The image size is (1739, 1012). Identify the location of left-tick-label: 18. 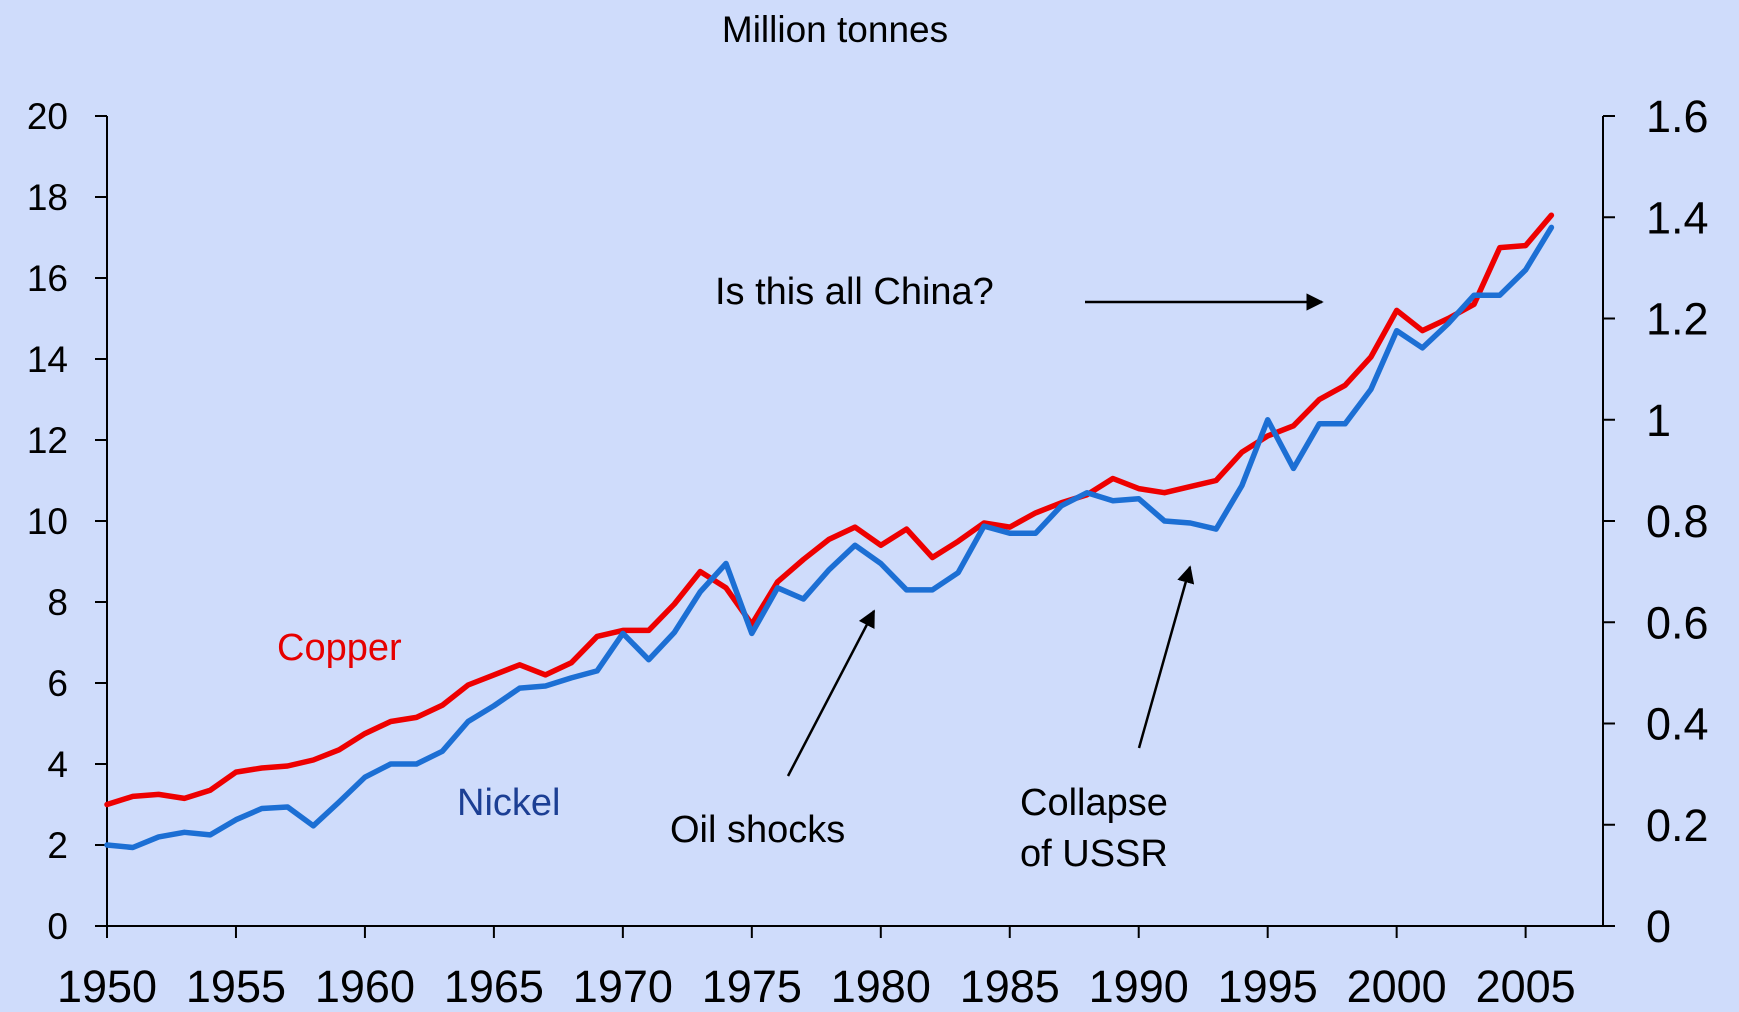
(47, 197).